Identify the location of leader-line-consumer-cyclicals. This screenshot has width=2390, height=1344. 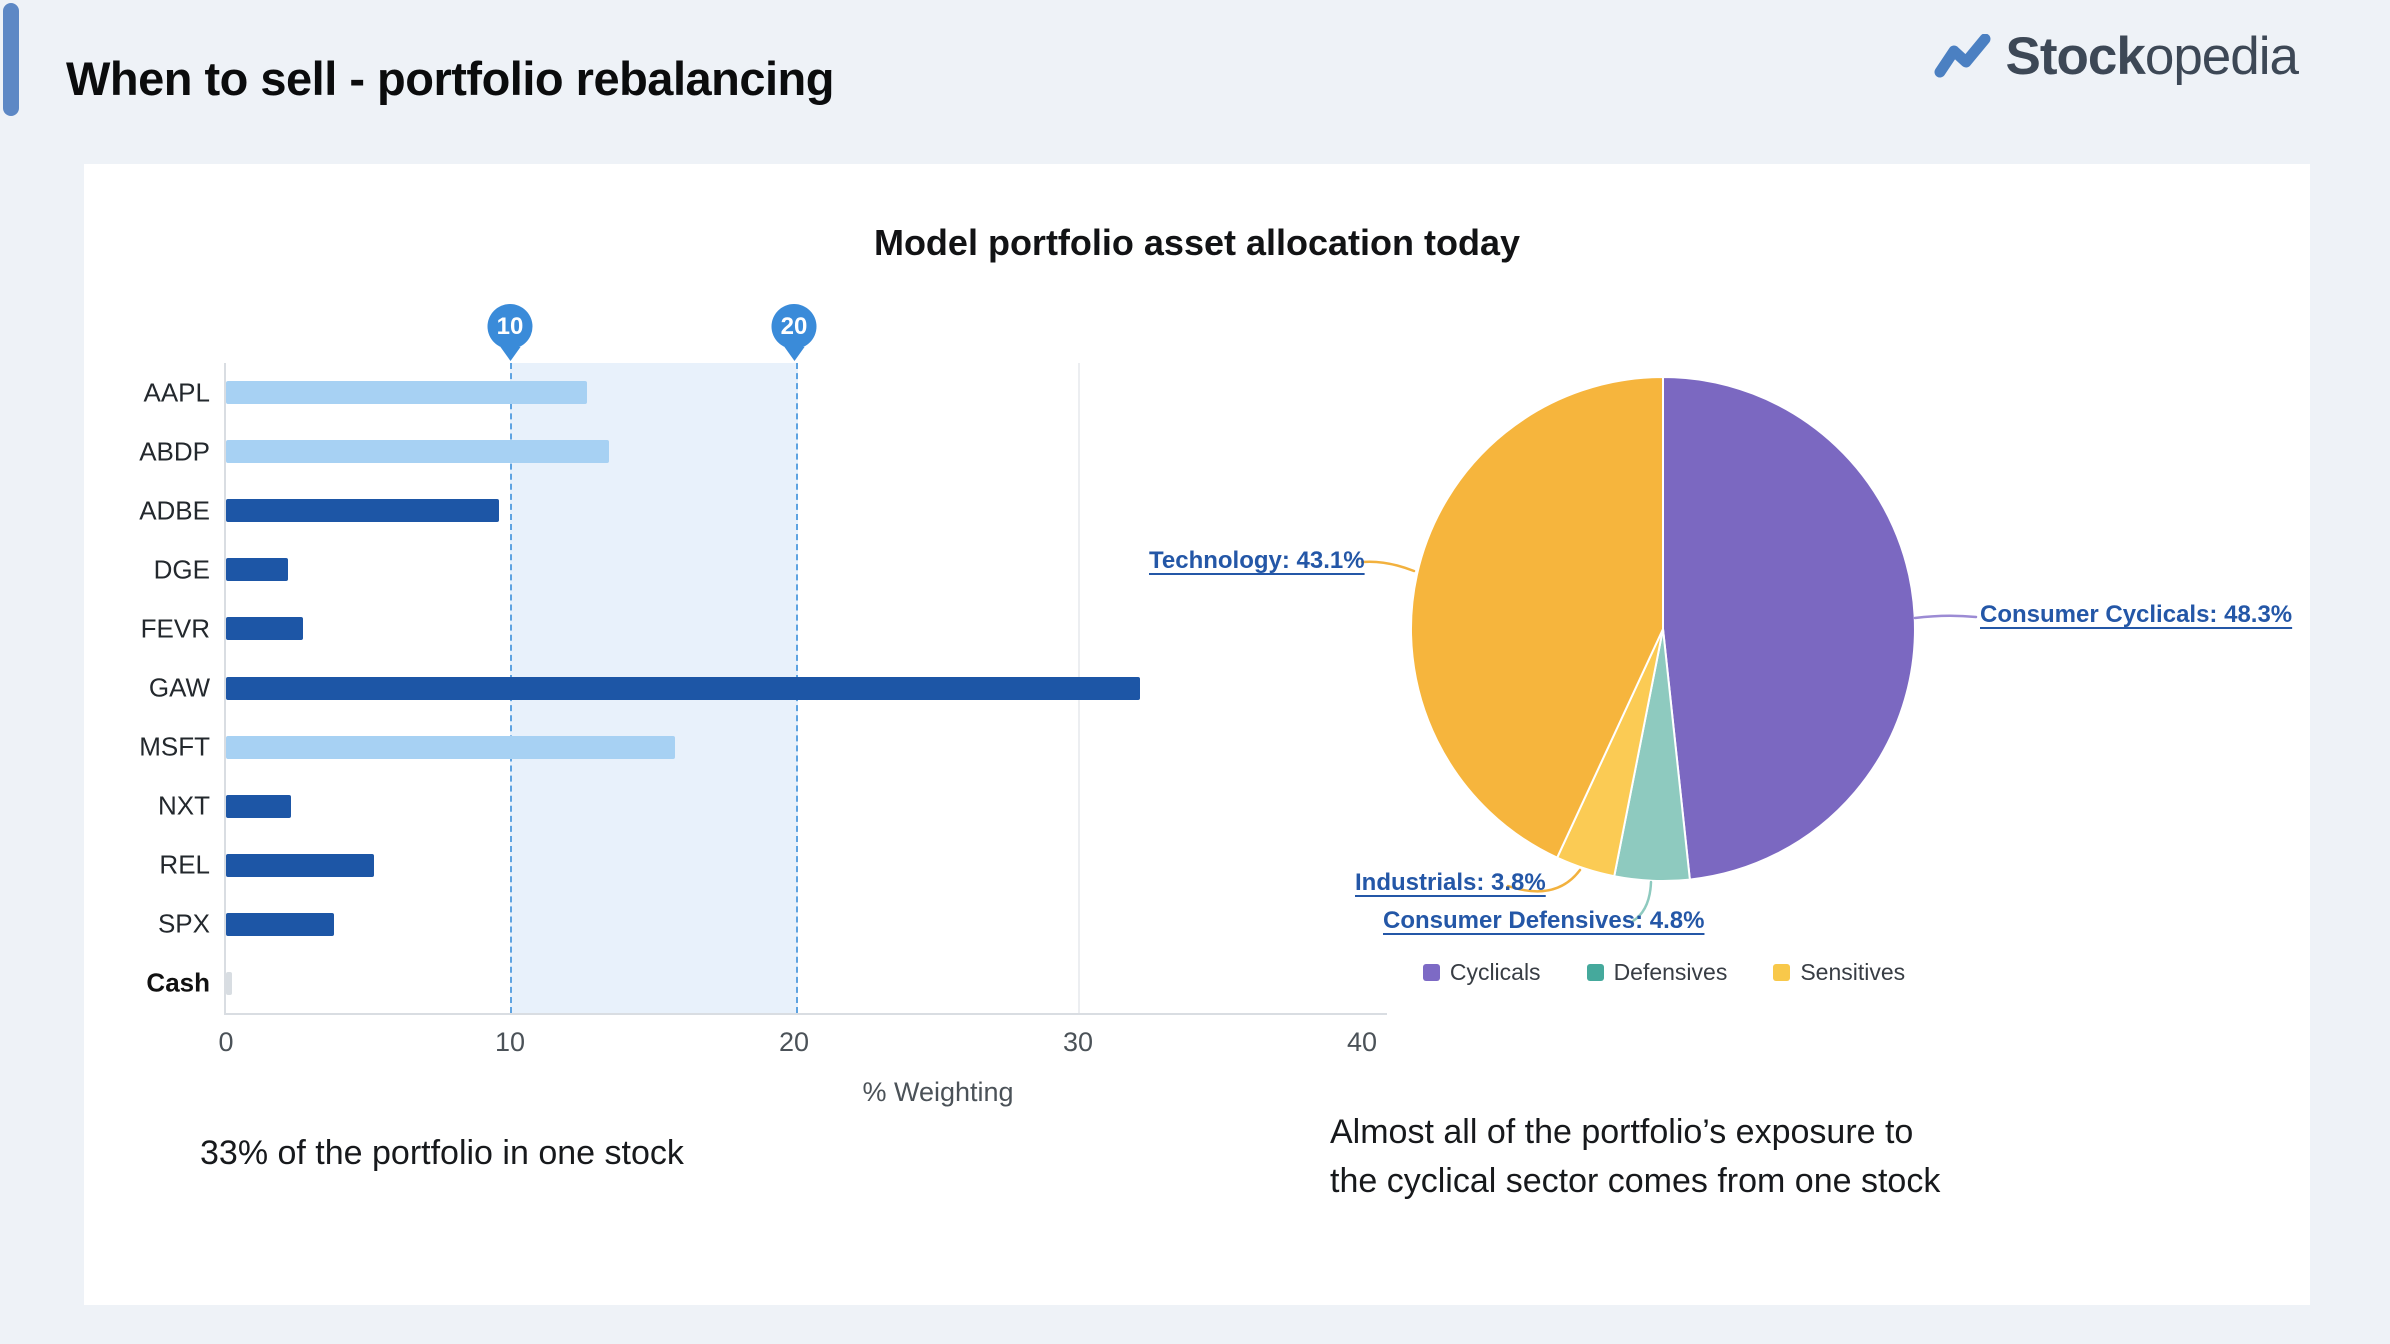
(1945, 617).